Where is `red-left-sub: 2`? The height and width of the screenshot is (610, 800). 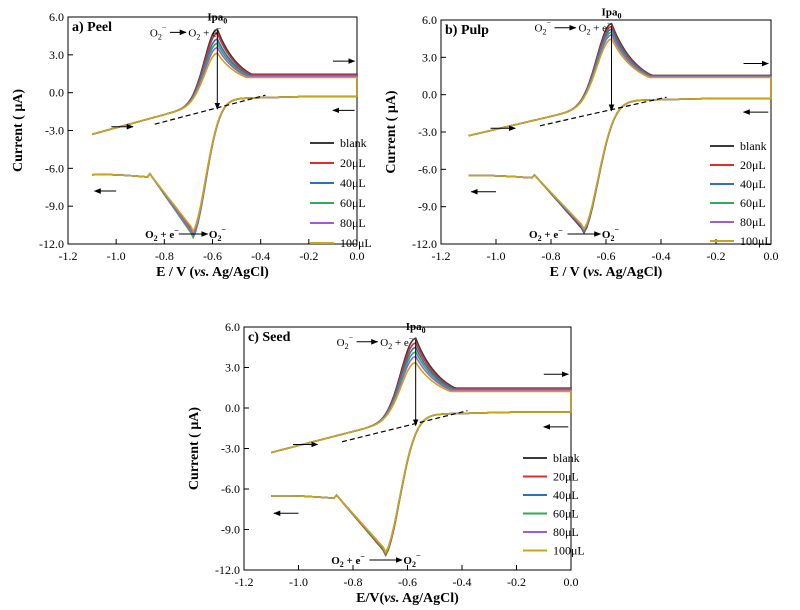 red-left-sub: 2 is located at coordinates (540, 238).